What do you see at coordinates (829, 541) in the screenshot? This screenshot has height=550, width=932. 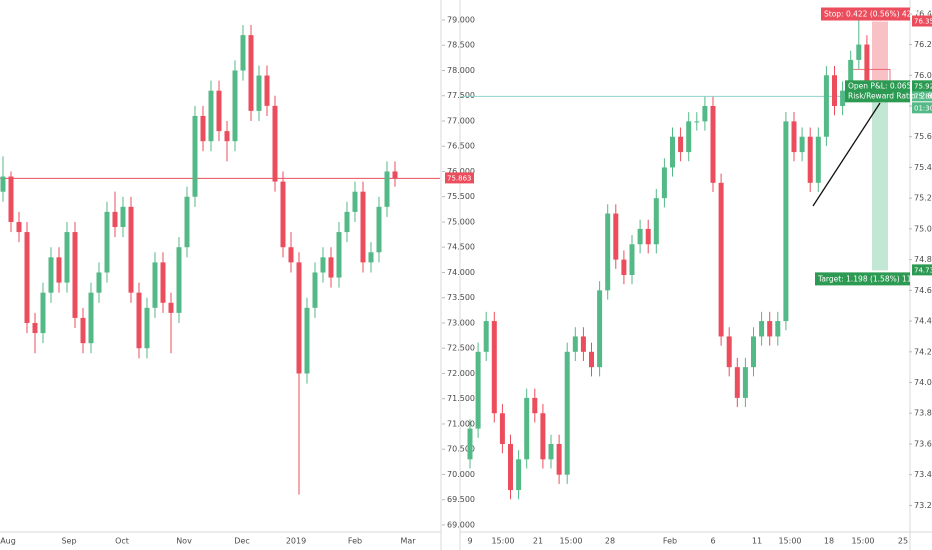 I see `x-tick-label: 18` at bounding box center [829, 541].